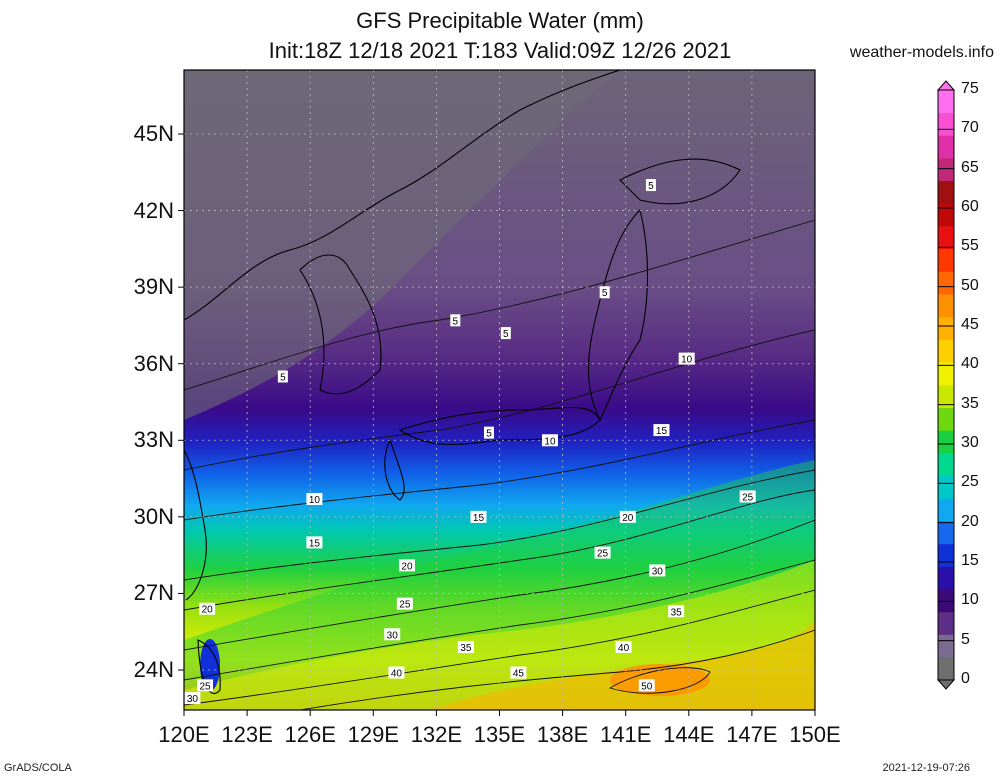 Image resolution: width=1000 pixels, height=779 pixels. What do you see at coordinates (970, 167) in the screenshot?
I see `color-scale-label: 65` at bounding box center [970, 167].